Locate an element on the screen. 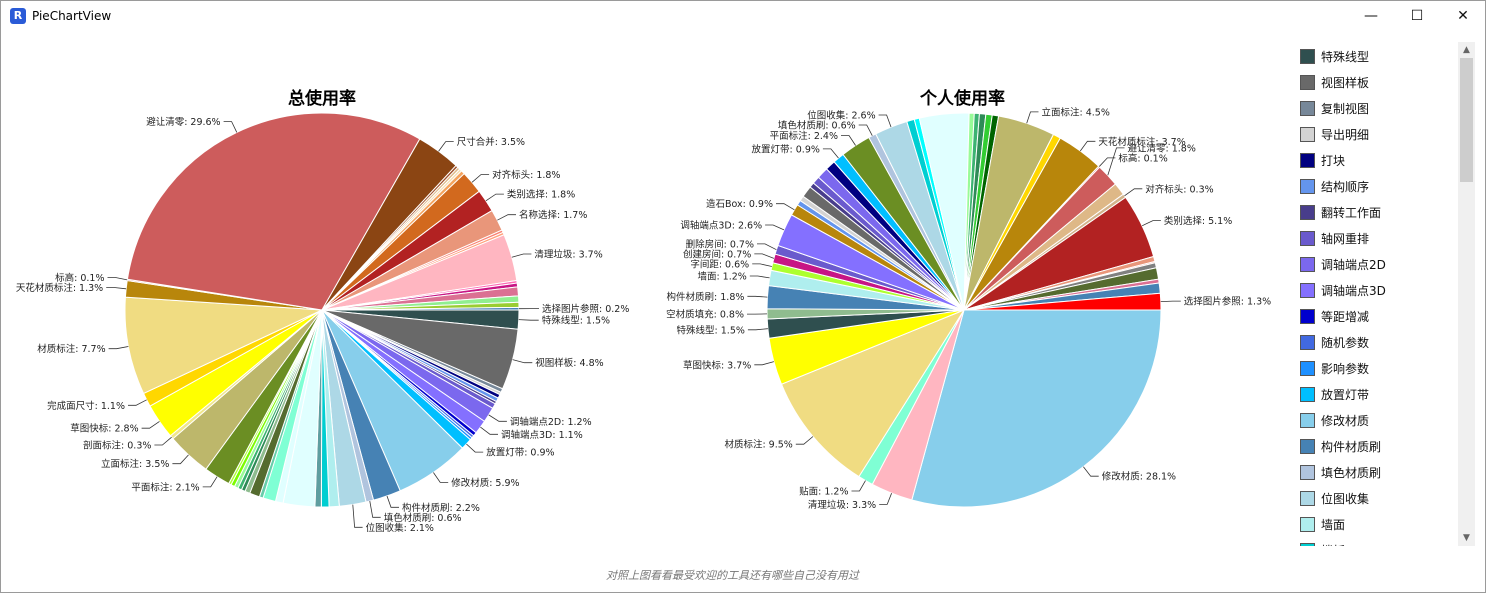 Image resolution: width=1486 pixels, height=593 pixels. slice-label: 调轴端点2D: 1.2% is located at coordinates (551, 422).